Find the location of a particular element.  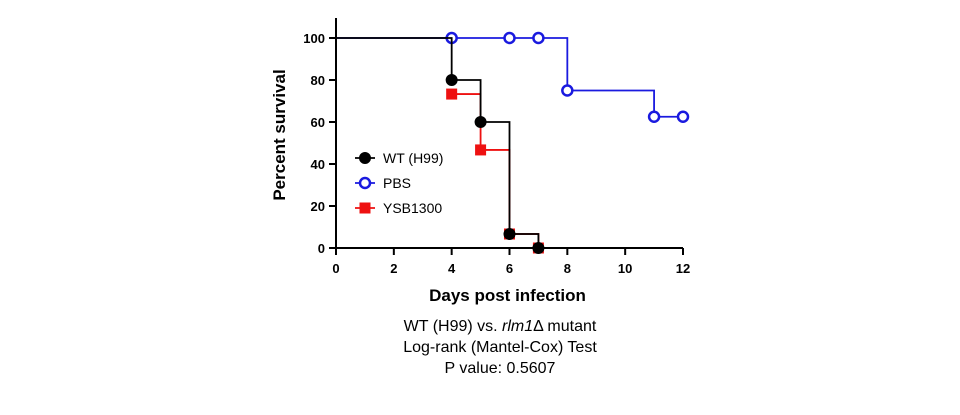

y-tick-label: 60 is located at coordinates (318, 122).